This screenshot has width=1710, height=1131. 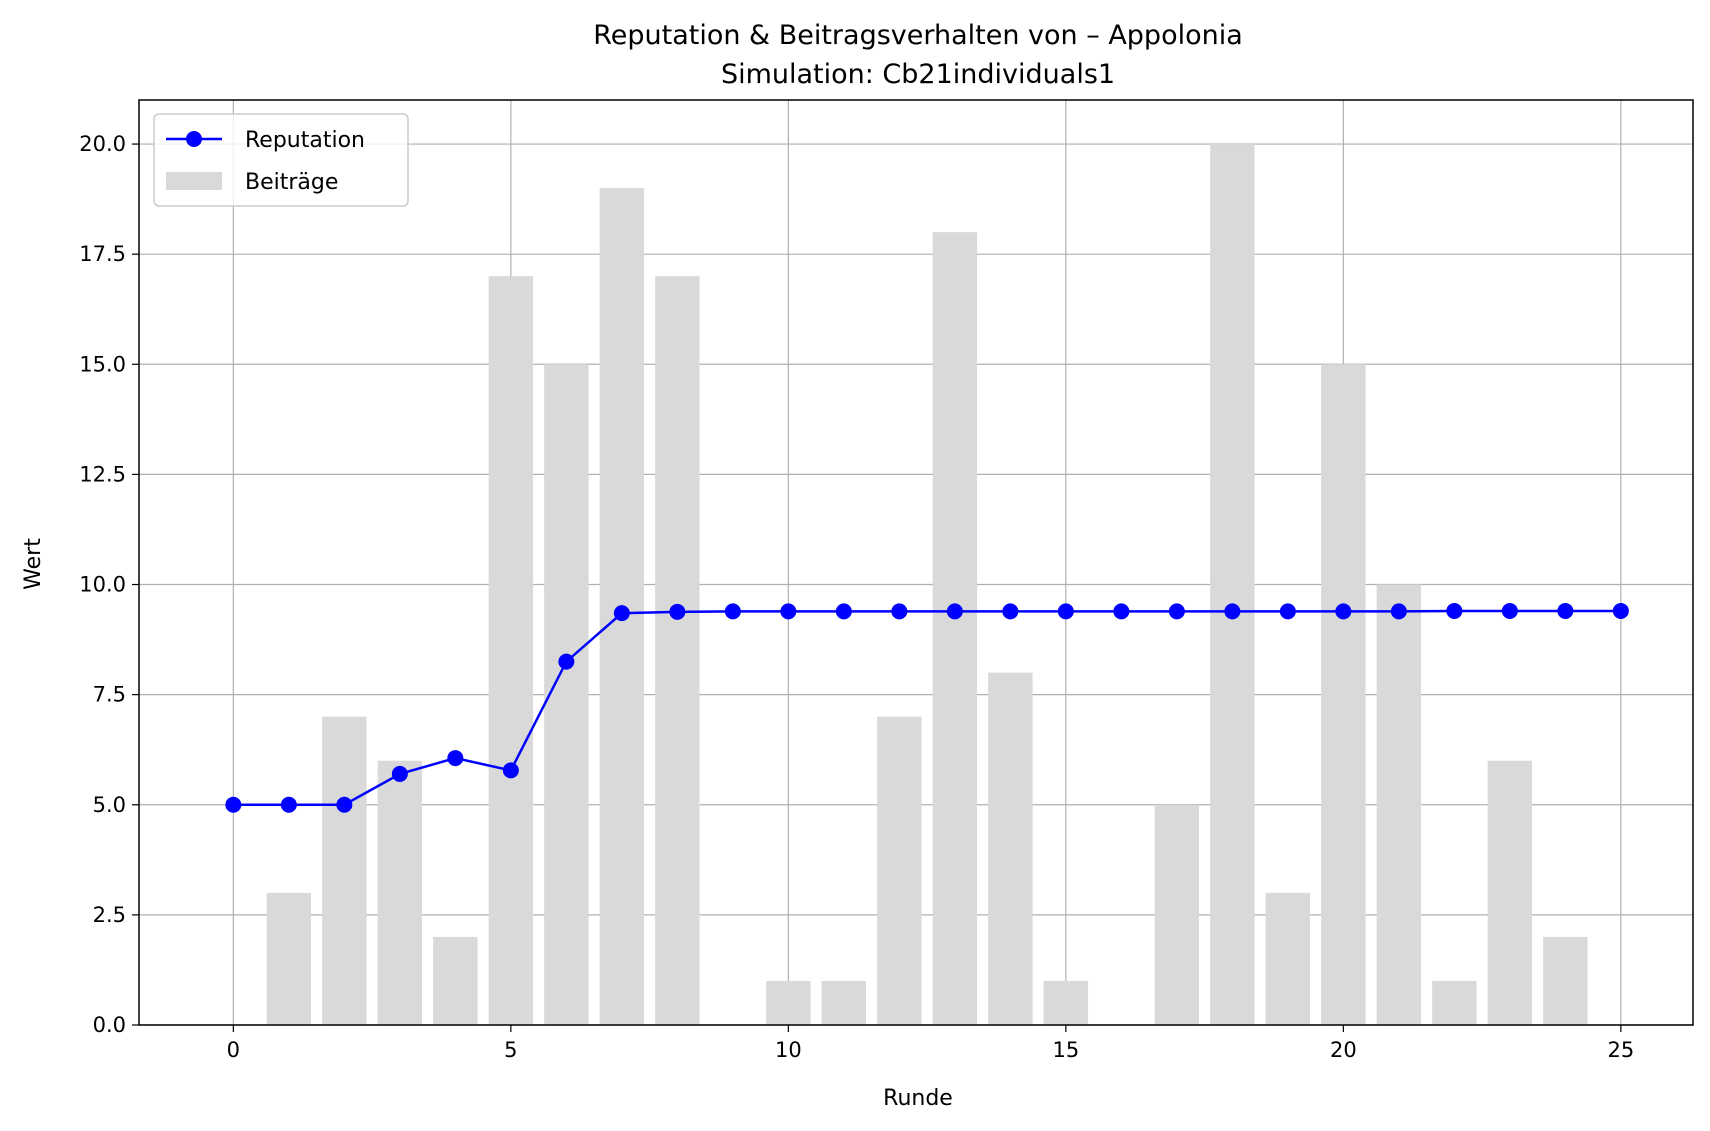 What do you see at coordinates (109, 695) in the screenshot?
I see `y-tick-label: 7.5` at bounding box center [109, 695].